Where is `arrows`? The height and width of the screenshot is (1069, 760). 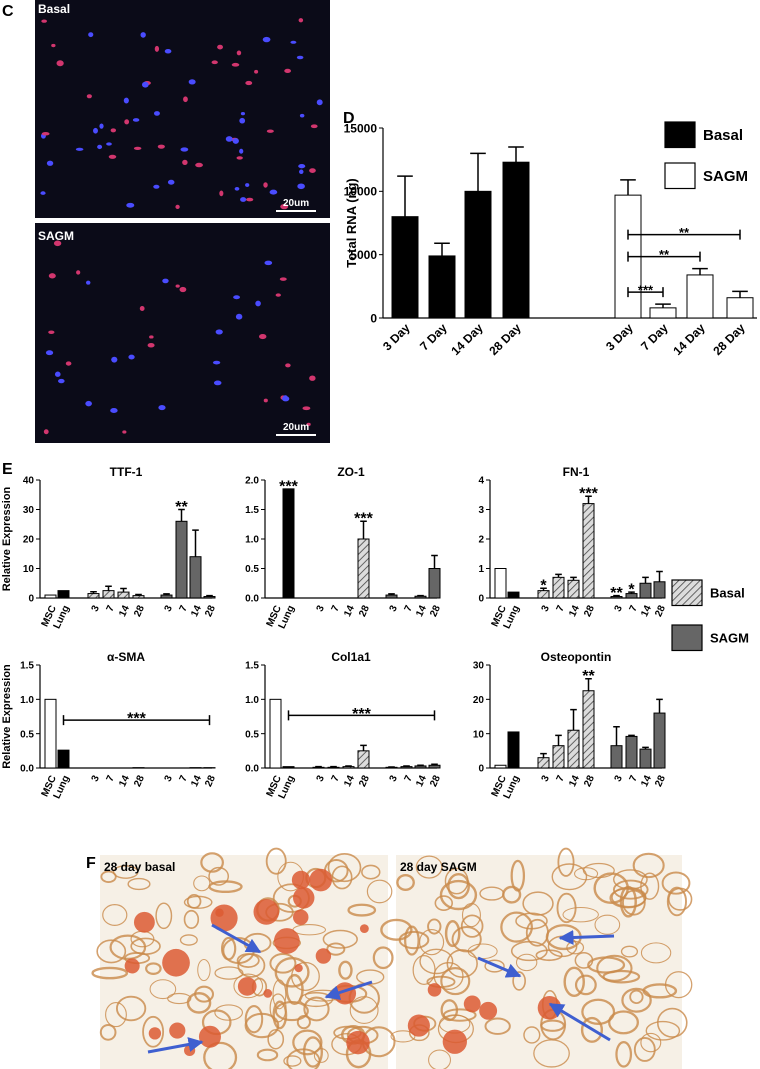
arrows is located at coordinates (381, 988).